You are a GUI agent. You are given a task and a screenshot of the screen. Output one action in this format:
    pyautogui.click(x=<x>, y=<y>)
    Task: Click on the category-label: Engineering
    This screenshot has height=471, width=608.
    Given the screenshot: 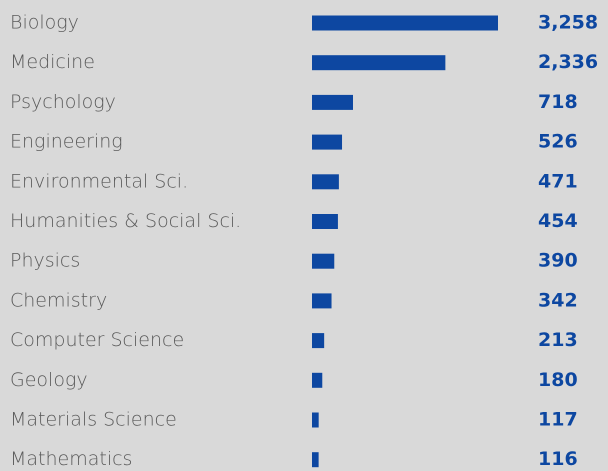 What is the action you would take?
    pyautogui.click(x=66, y=142)
    